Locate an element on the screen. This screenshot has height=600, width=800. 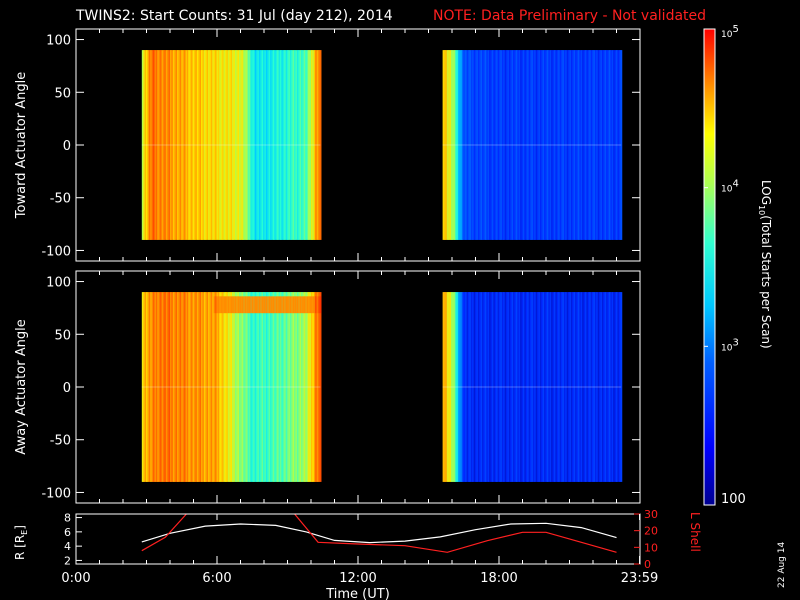
colorbar-tick-label: 100 is located at coordinates (733, 499).